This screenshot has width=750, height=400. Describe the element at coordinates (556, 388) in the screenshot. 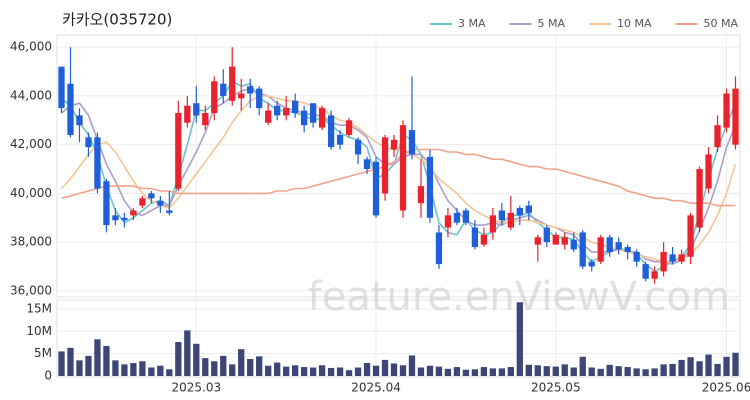

I see `x-tick-label: 2025.05` at that location.